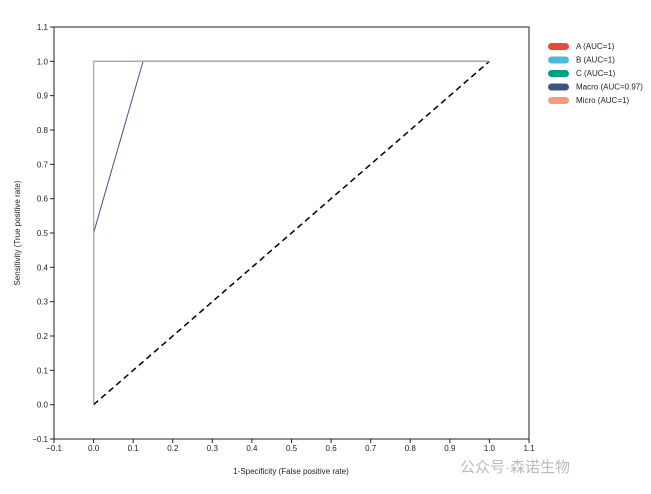 The image size is (651, 494). Describe the element at coordinates (43, 405) in the screenshot. I see `y-tick-label: 0.0` at that location.